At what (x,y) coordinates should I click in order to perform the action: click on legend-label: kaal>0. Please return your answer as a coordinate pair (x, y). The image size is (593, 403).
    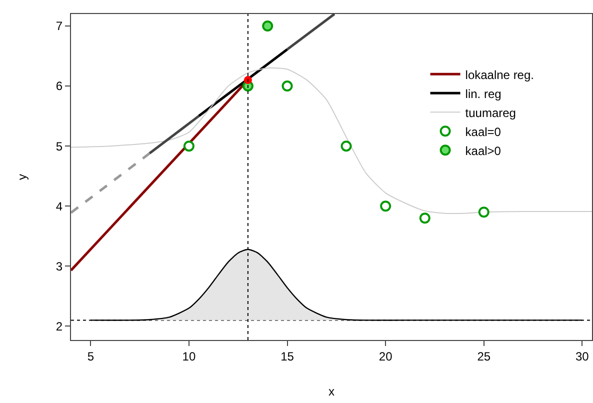
    Looking at the image, I should click on (483, 151).